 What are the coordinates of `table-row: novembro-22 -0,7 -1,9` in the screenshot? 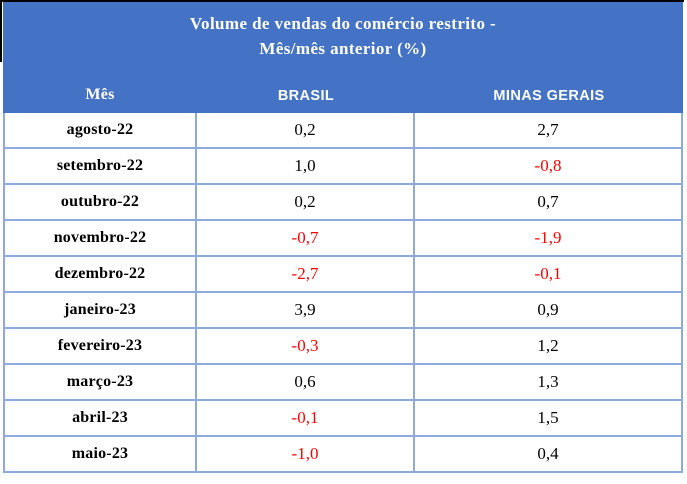 It's located at (343, 239).